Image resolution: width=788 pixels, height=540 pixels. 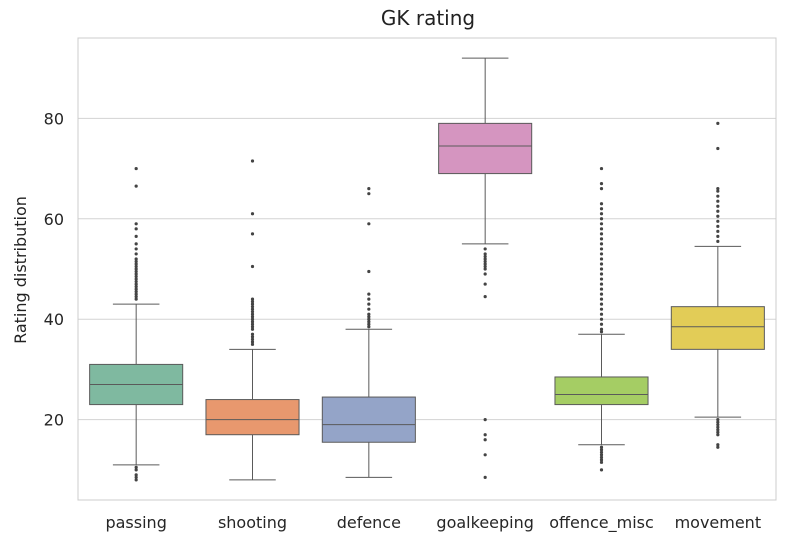 What do you see at coordinates (20, 270) in the screenshot?
I see `y-axis-label: Rating distribution` at bounding box center [20, 270].